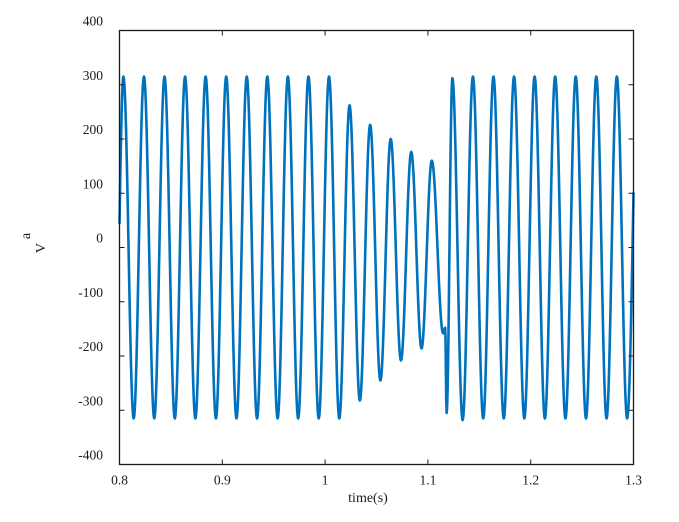  I want to click on x-tick-label: 1.3, so click(633, 480).